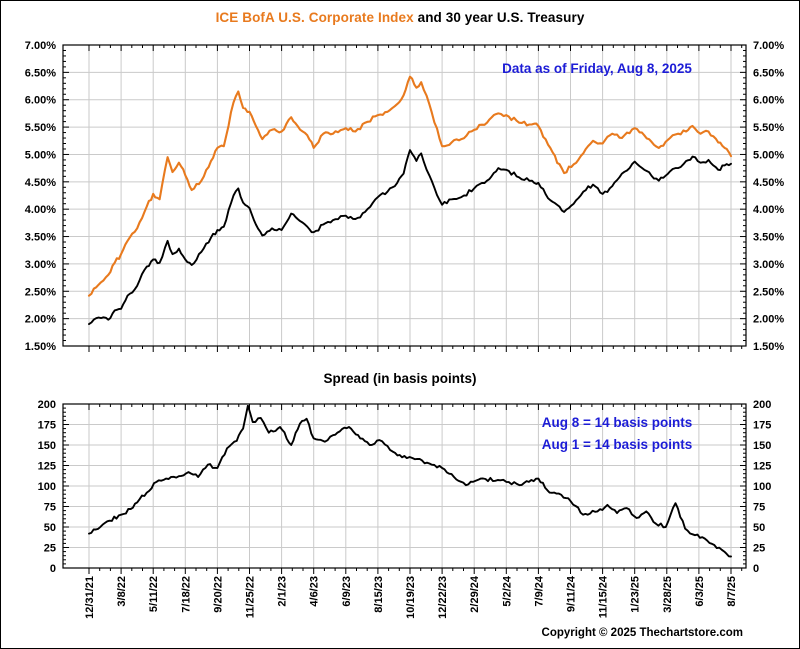 This screenshot has width=800, height=649. I want to click on svg-text: 12/22/23, so click(443, 597).